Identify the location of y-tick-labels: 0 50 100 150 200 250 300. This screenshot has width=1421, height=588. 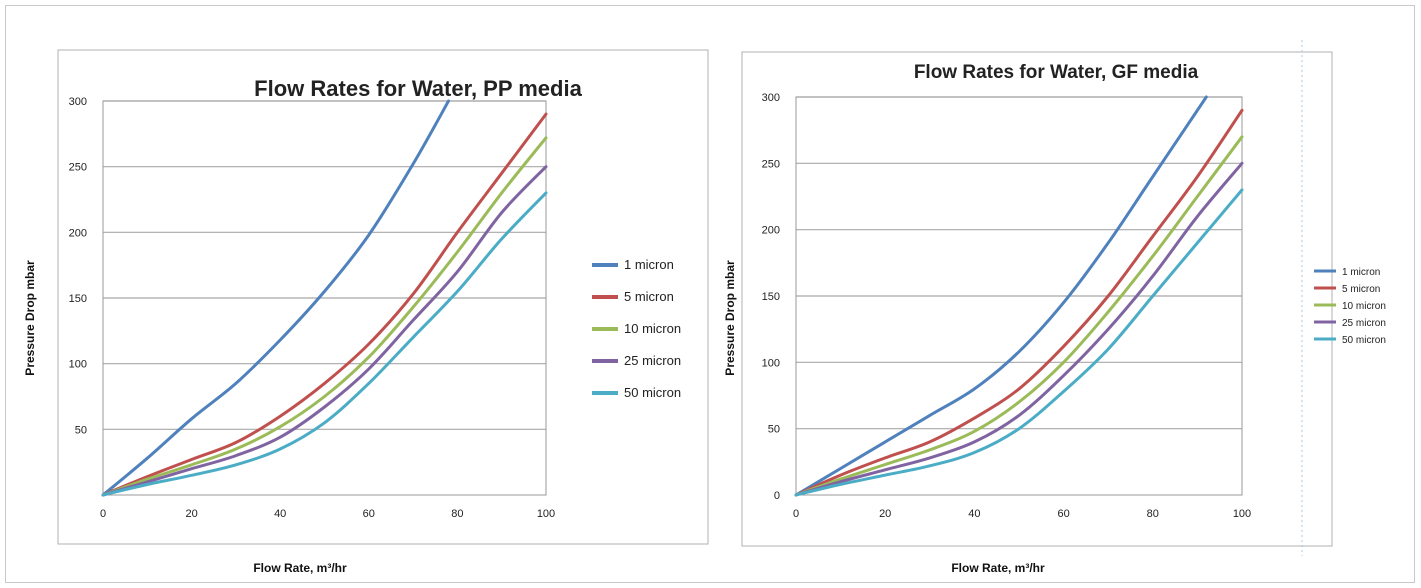
(771, 297).